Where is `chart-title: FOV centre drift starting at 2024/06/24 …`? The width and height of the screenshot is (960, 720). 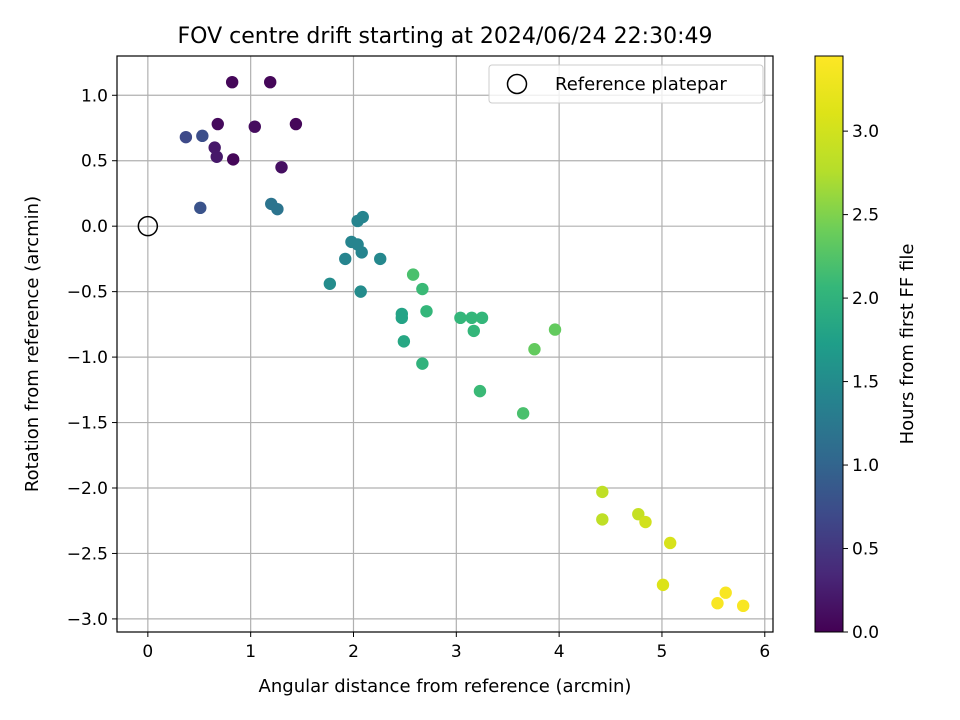 chart-title: FOV centre drift starting at 2024/06/24 … is located at coordinates (445, 36).